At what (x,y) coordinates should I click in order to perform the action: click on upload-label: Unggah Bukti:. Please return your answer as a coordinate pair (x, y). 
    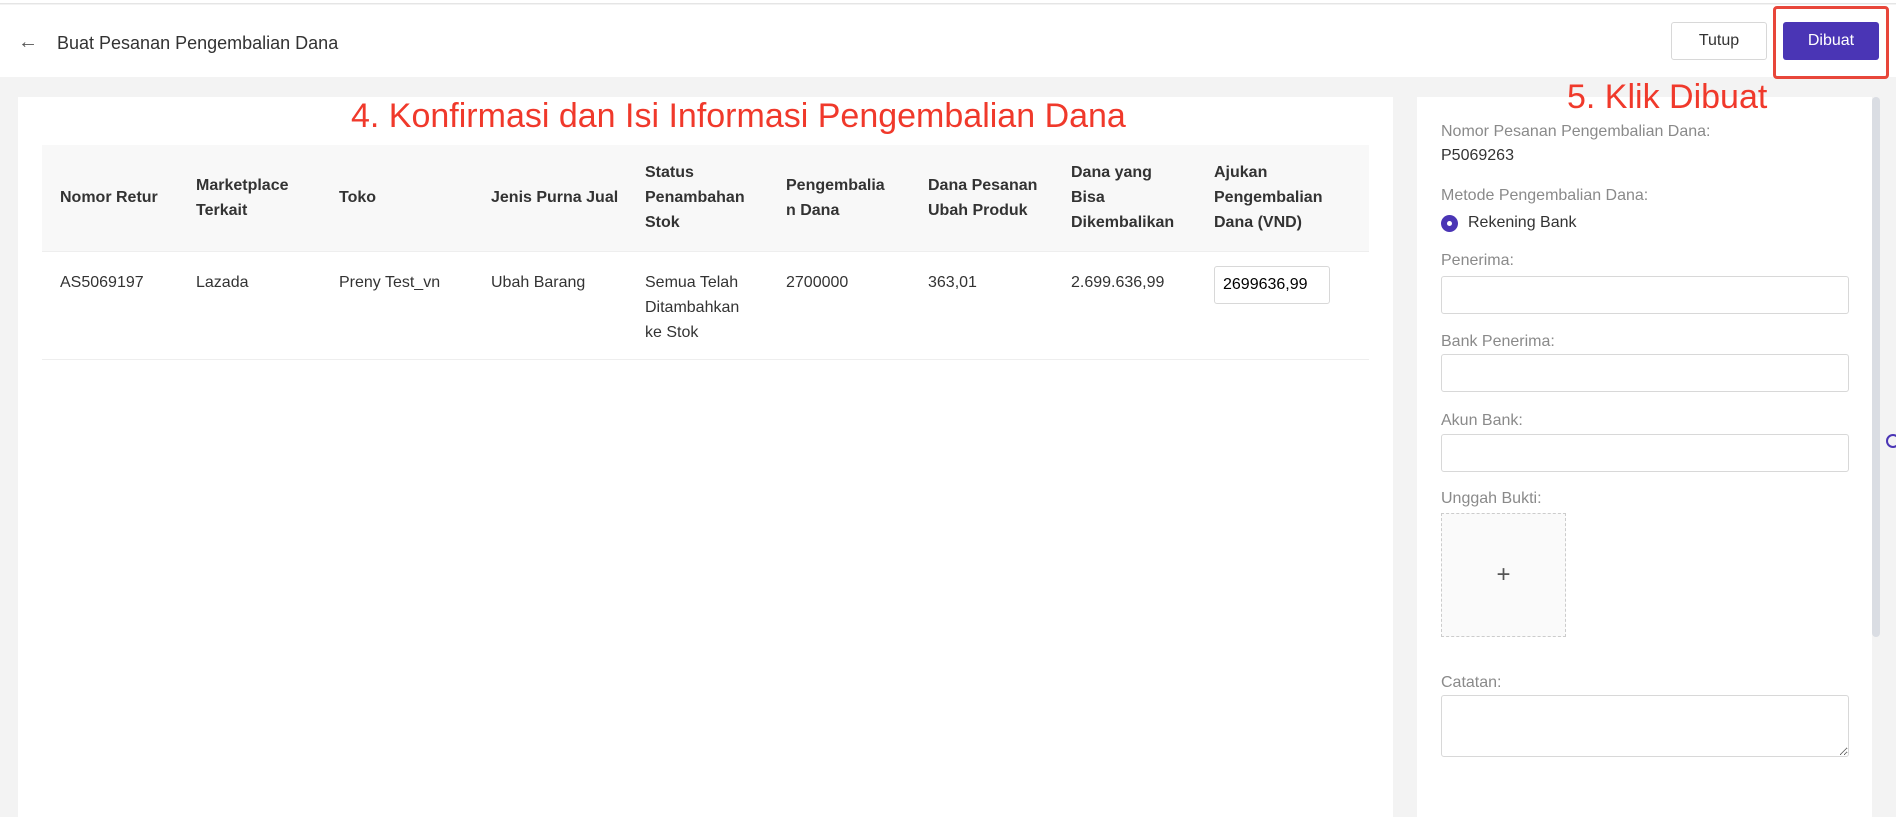
    Looking at the image, I should click on (1491, 498).